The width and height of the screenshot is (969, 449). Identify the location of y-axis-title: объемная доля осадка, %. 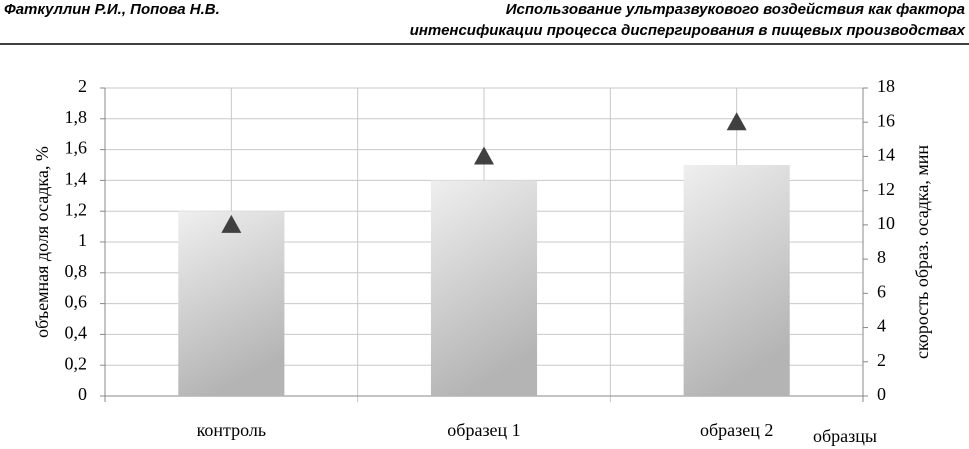
(42, 242).